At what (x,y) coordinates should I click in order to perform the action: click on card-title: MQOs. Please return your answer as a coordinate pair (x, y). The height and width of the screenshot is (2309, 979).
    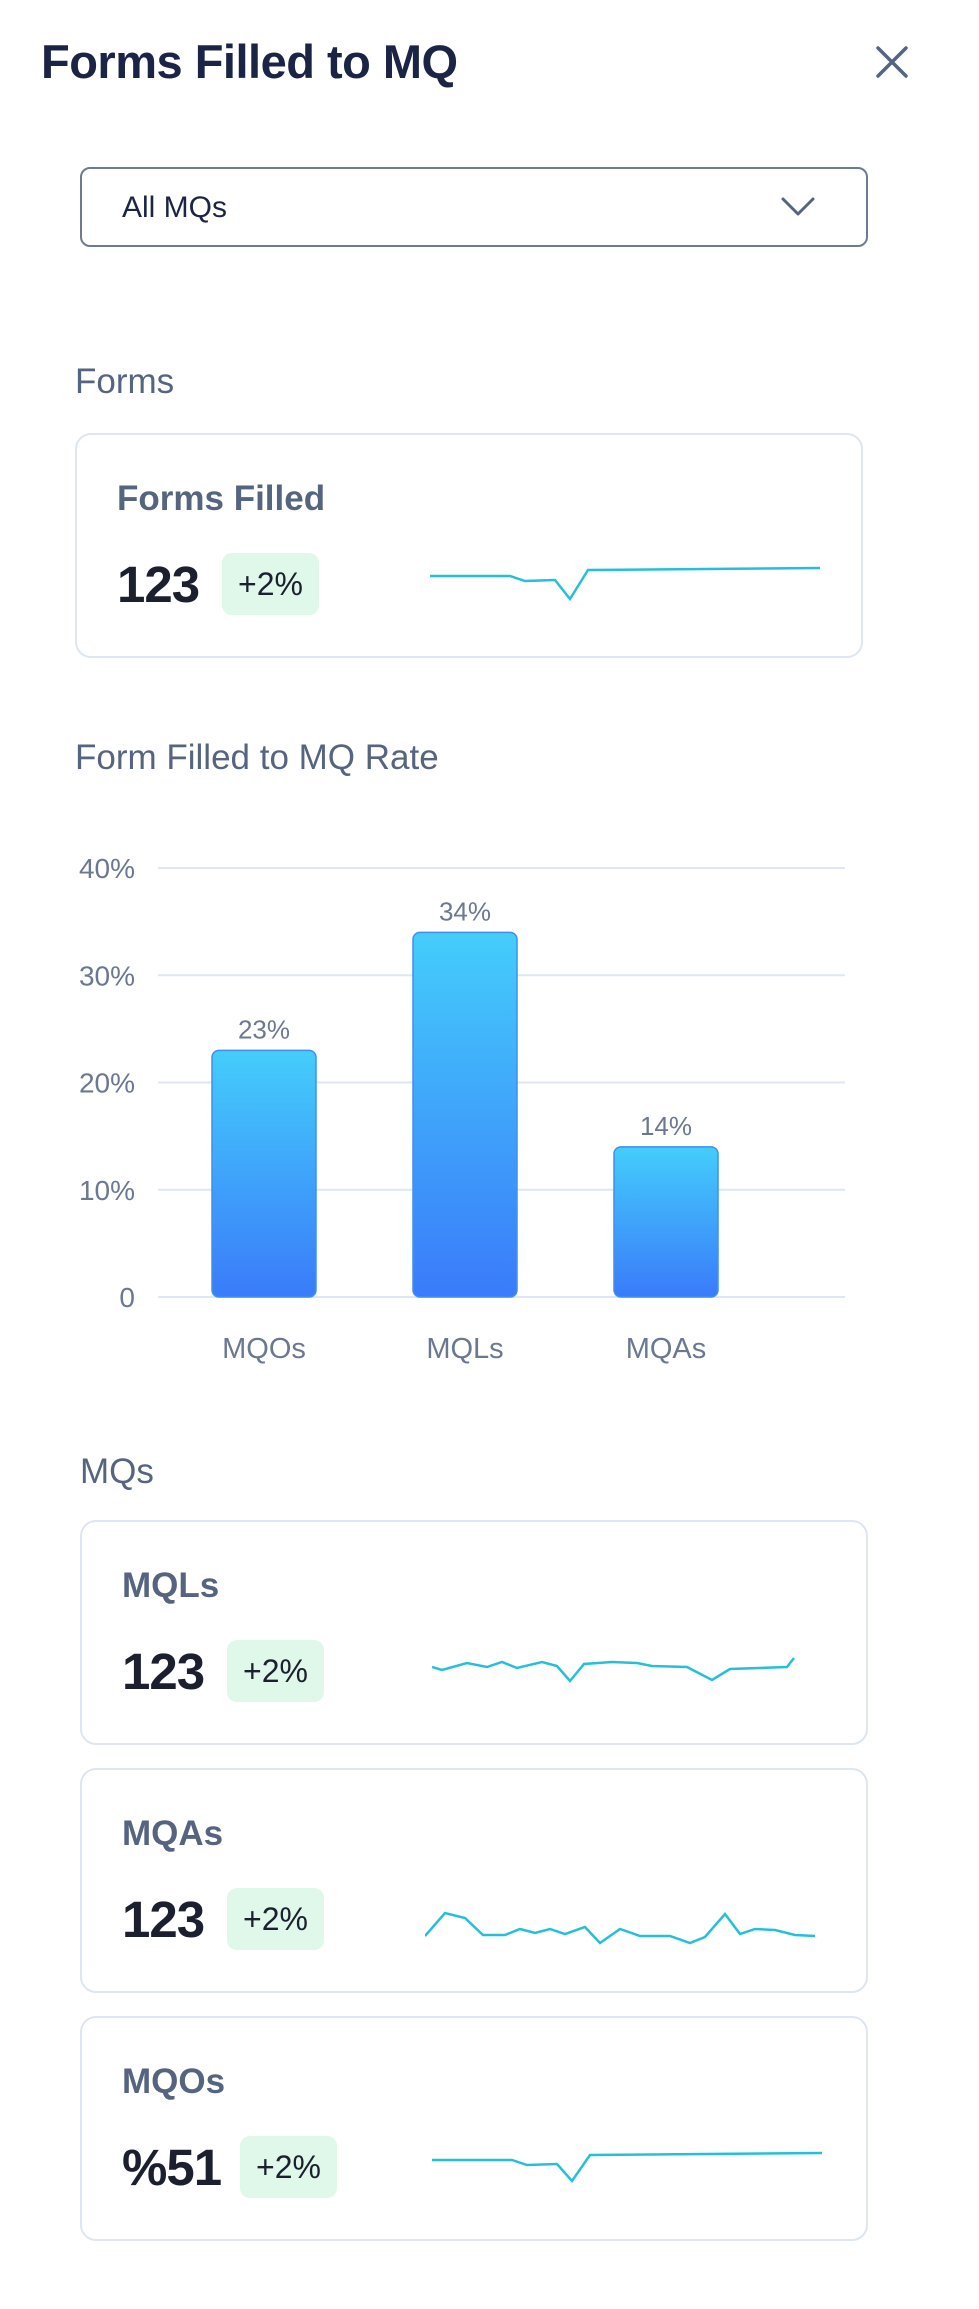
    Looking at the image, I should click on (174, 2081).